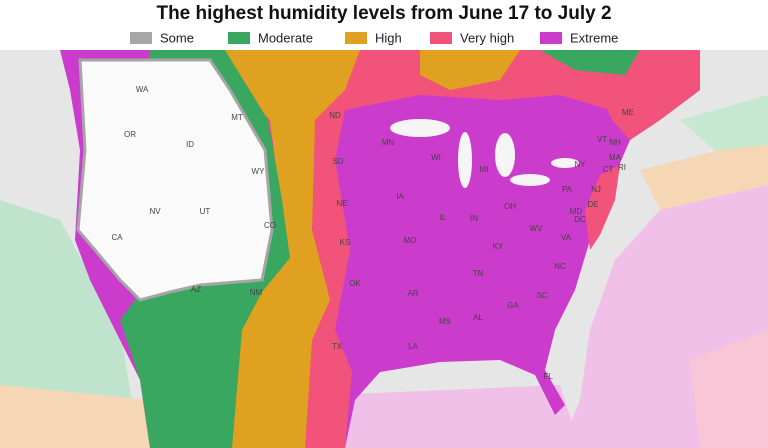 The width and height of the screenshot is (768, 448). I want to click on state-label: WA, so click(142, 89).